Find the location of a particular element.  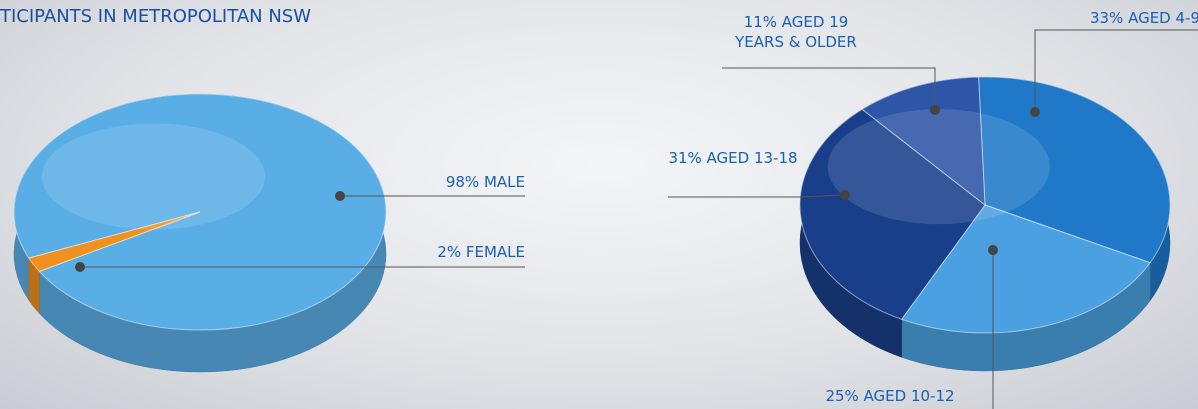

data-label: 31% AGED 13-18 is located at coordinates (733, 158).